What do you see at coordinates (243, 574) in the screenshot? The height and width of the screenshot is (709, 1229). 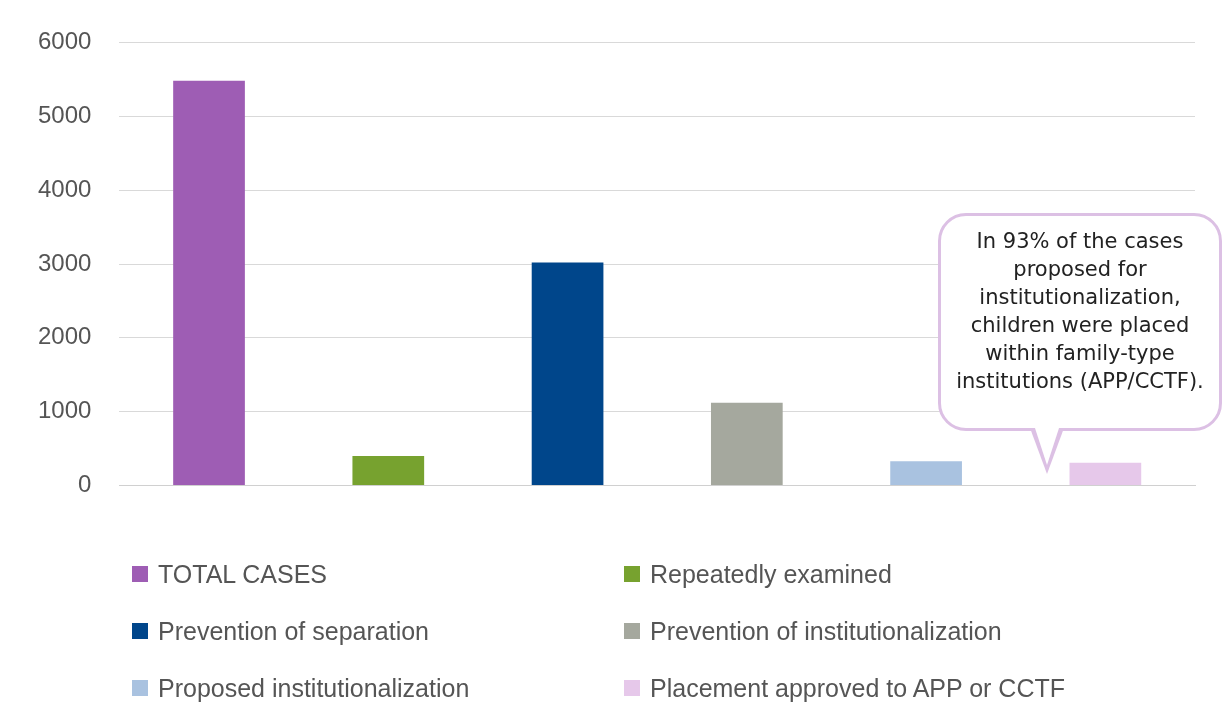 I see `legend-label: TOTAL CASES` at bounding box center [243, 574].